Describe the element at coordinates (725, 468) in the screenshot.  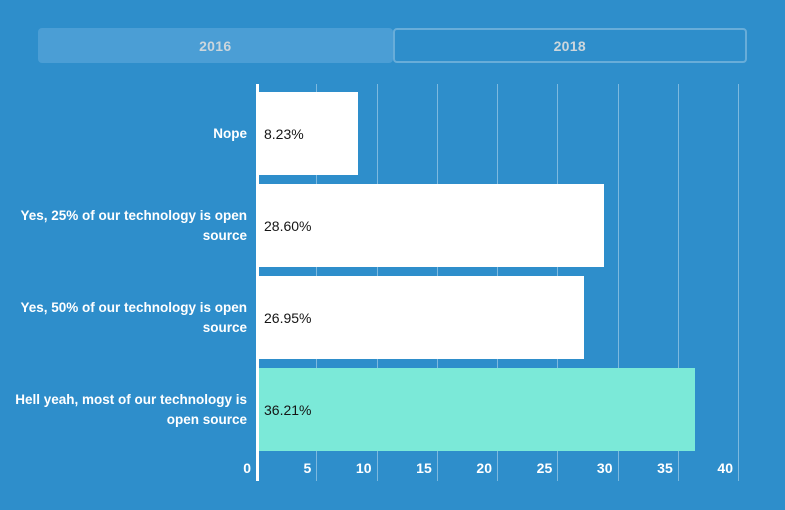
I see `x-tick-label: 40` at that location.